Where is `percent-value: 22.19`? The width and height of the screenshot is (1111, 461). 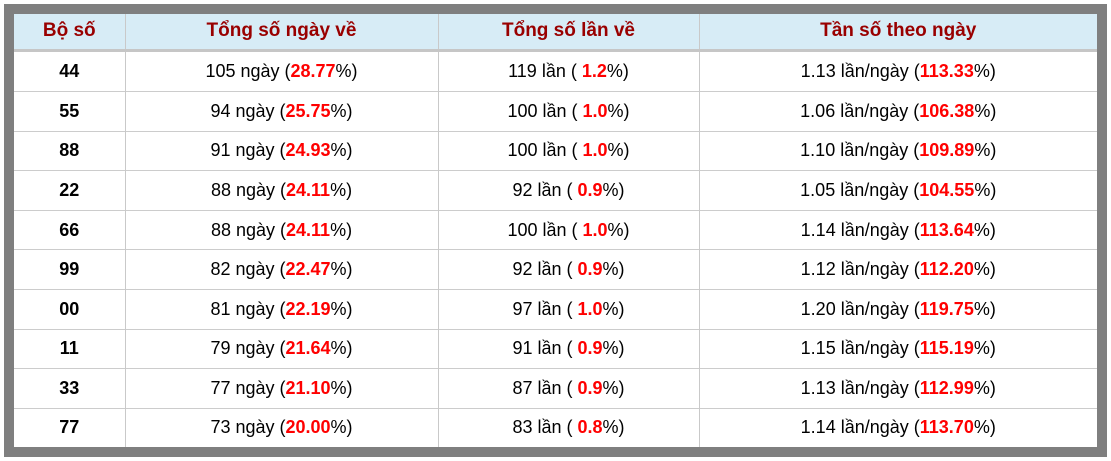
percent-value: 22.19 is located at coordinates (308, 308).